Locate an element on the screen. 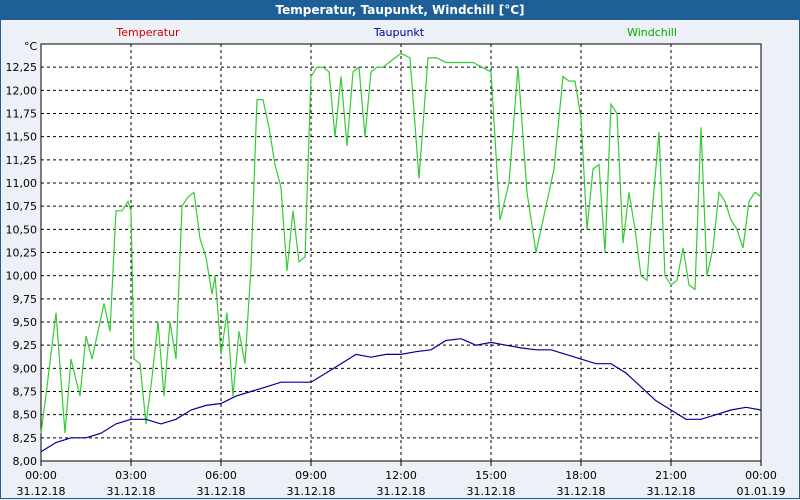  y-tick-label: 10,25 is located at coordinates (22, 253).